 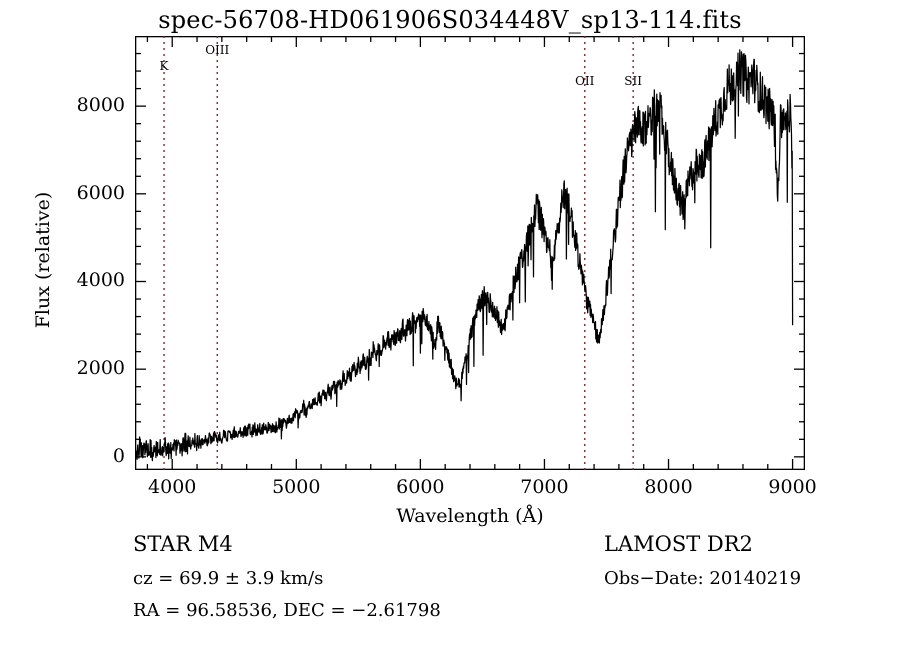 I want to click on x-tick-label: 7000, so click(x=544, y=487).